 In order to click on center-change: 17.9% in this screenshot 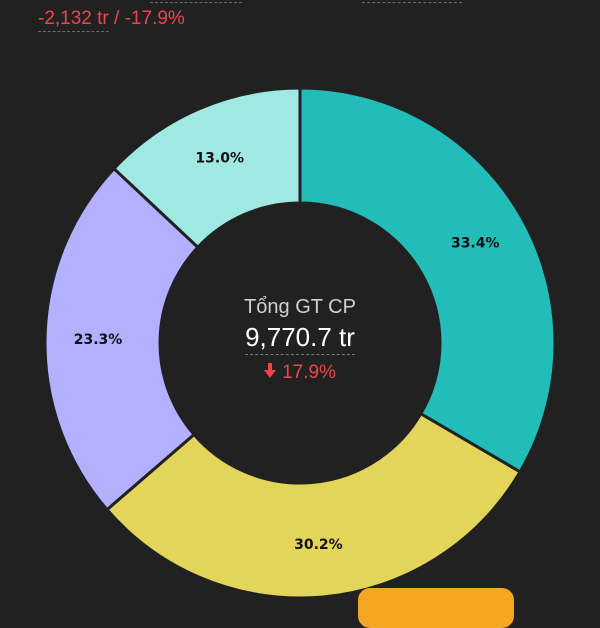, I will do `click(300, 373)`.